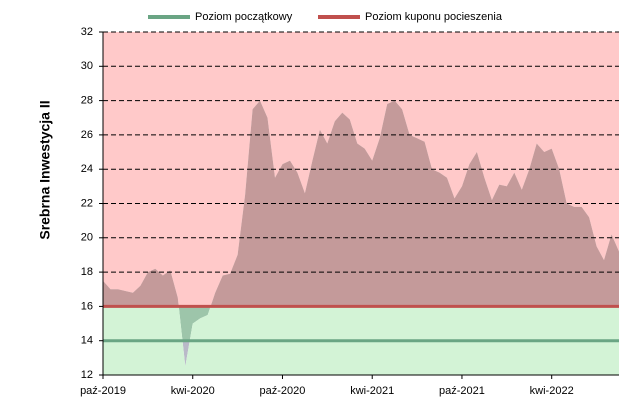  I want to click on y-tick-label: 16, so click(87, 306).